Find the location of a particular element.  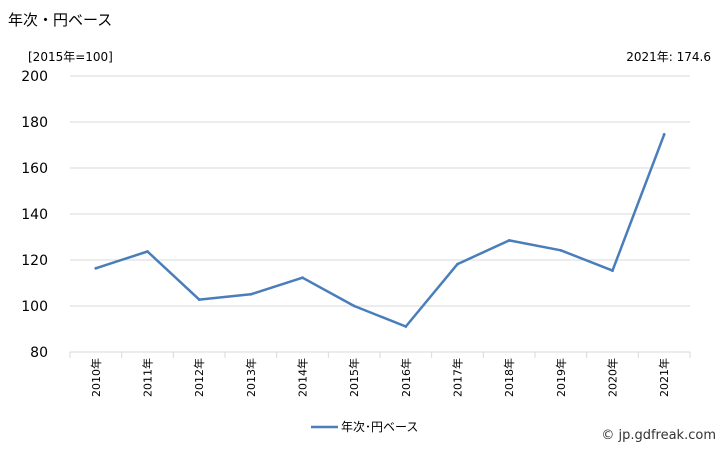

y-tick-label: 160 is located at coordinates (34, 169).